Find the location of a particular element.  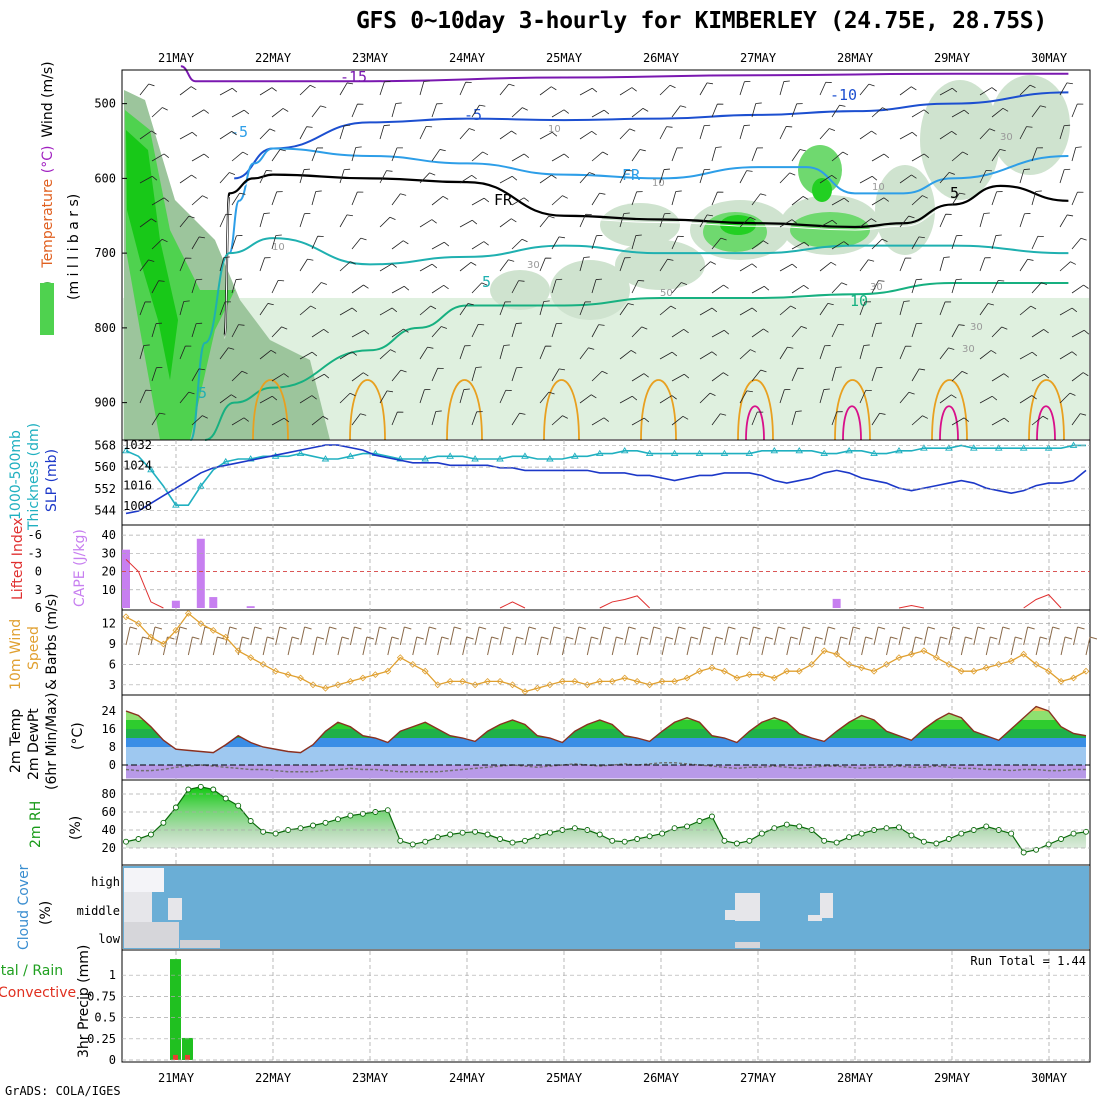

wind-ylabel-c: & Barbs (m/s) is located at coordinates (52, 641).